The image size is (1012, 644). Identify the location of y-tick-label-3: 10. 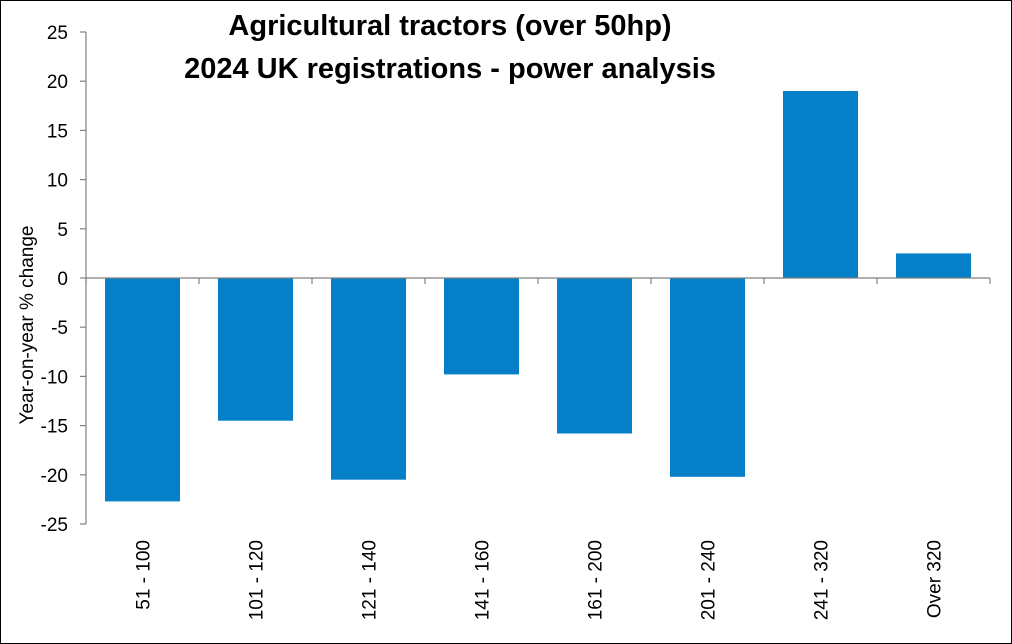
(57, 181).